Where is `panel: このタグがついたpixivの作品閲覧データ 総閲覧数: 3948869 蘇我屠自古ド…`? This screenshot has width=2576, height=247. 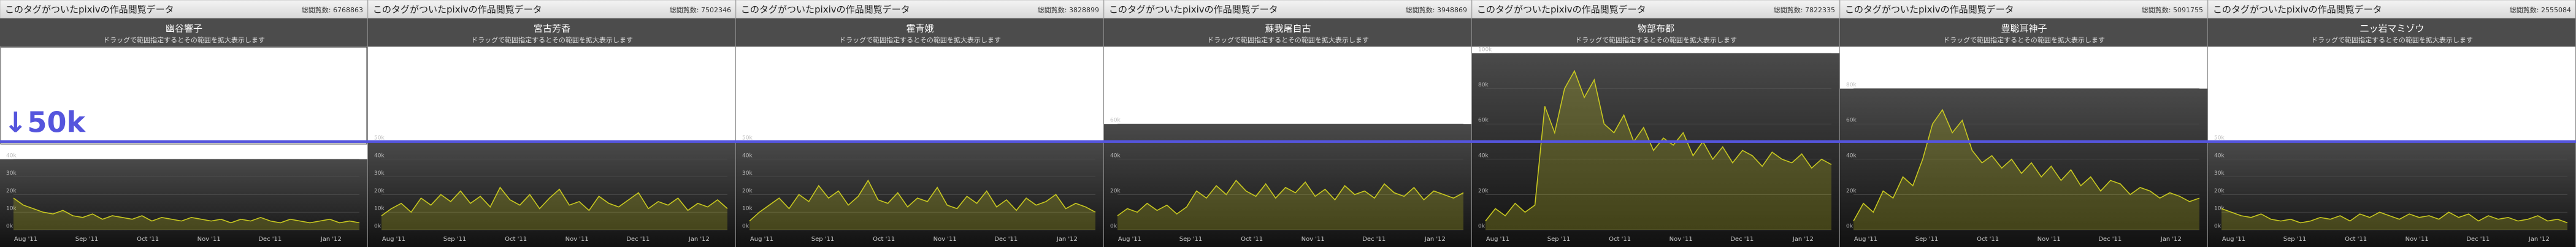
panel: このタグがついたpixivの作品閲覧データ 総閲覧数: 3948869 蘇我屠自古ド… is located at coordinates (1288, 123).